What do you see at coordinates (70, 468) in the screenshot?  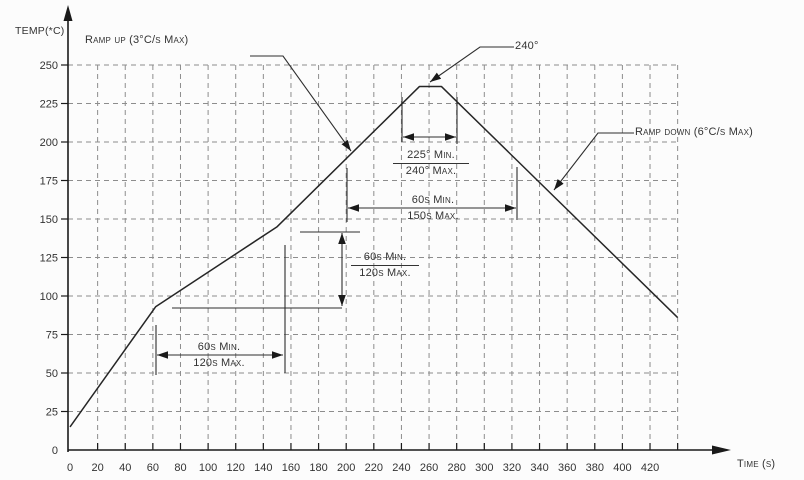 I see `x-tick-label: 0` at bounding box center [70, 468].